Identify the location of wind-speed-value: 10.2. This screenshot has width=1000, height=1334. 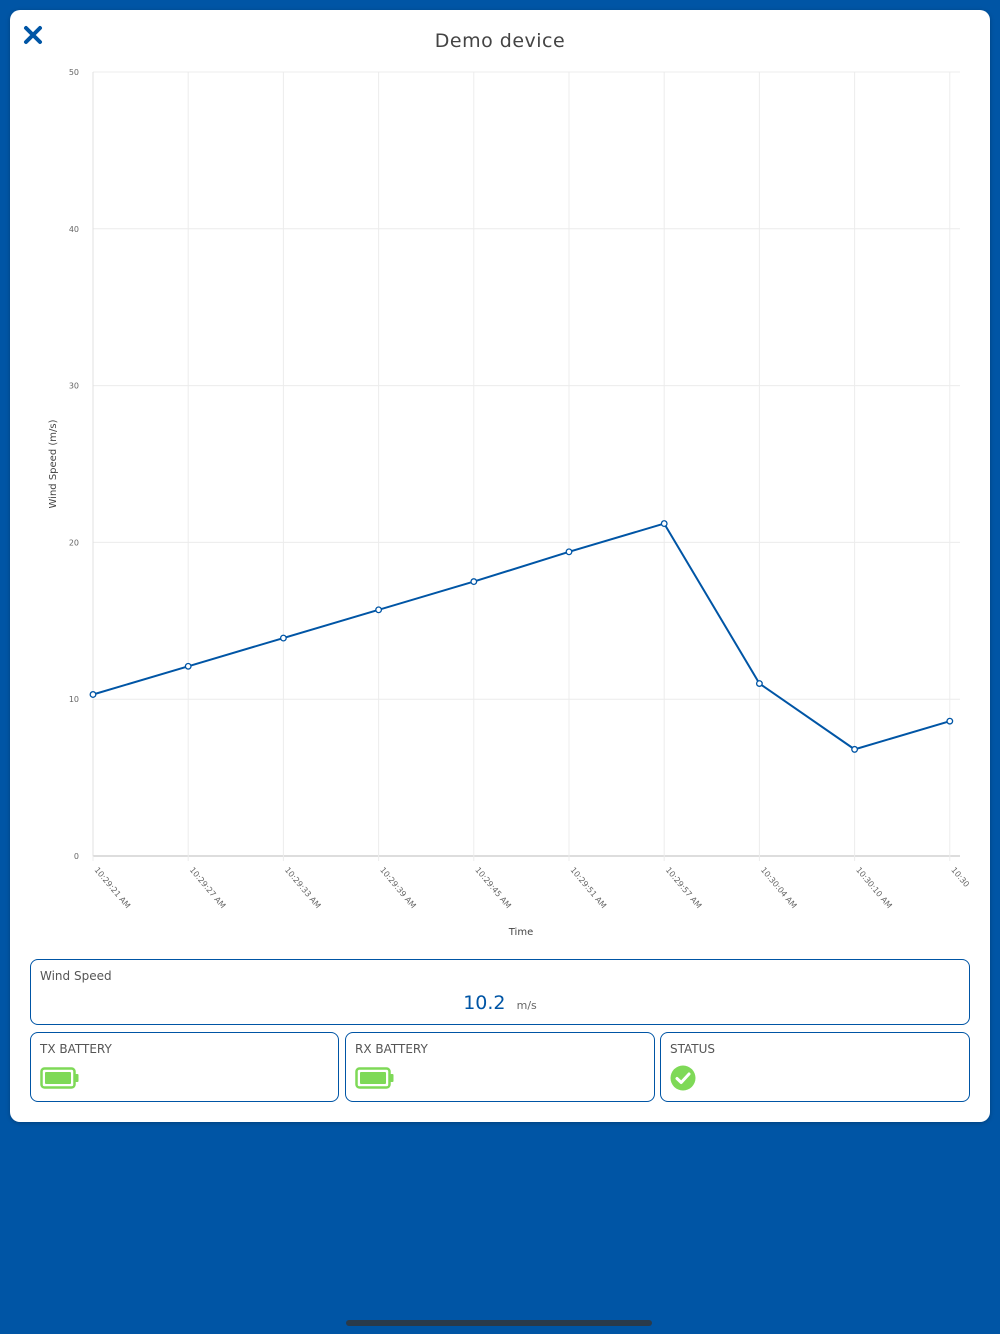
(484, 1003).